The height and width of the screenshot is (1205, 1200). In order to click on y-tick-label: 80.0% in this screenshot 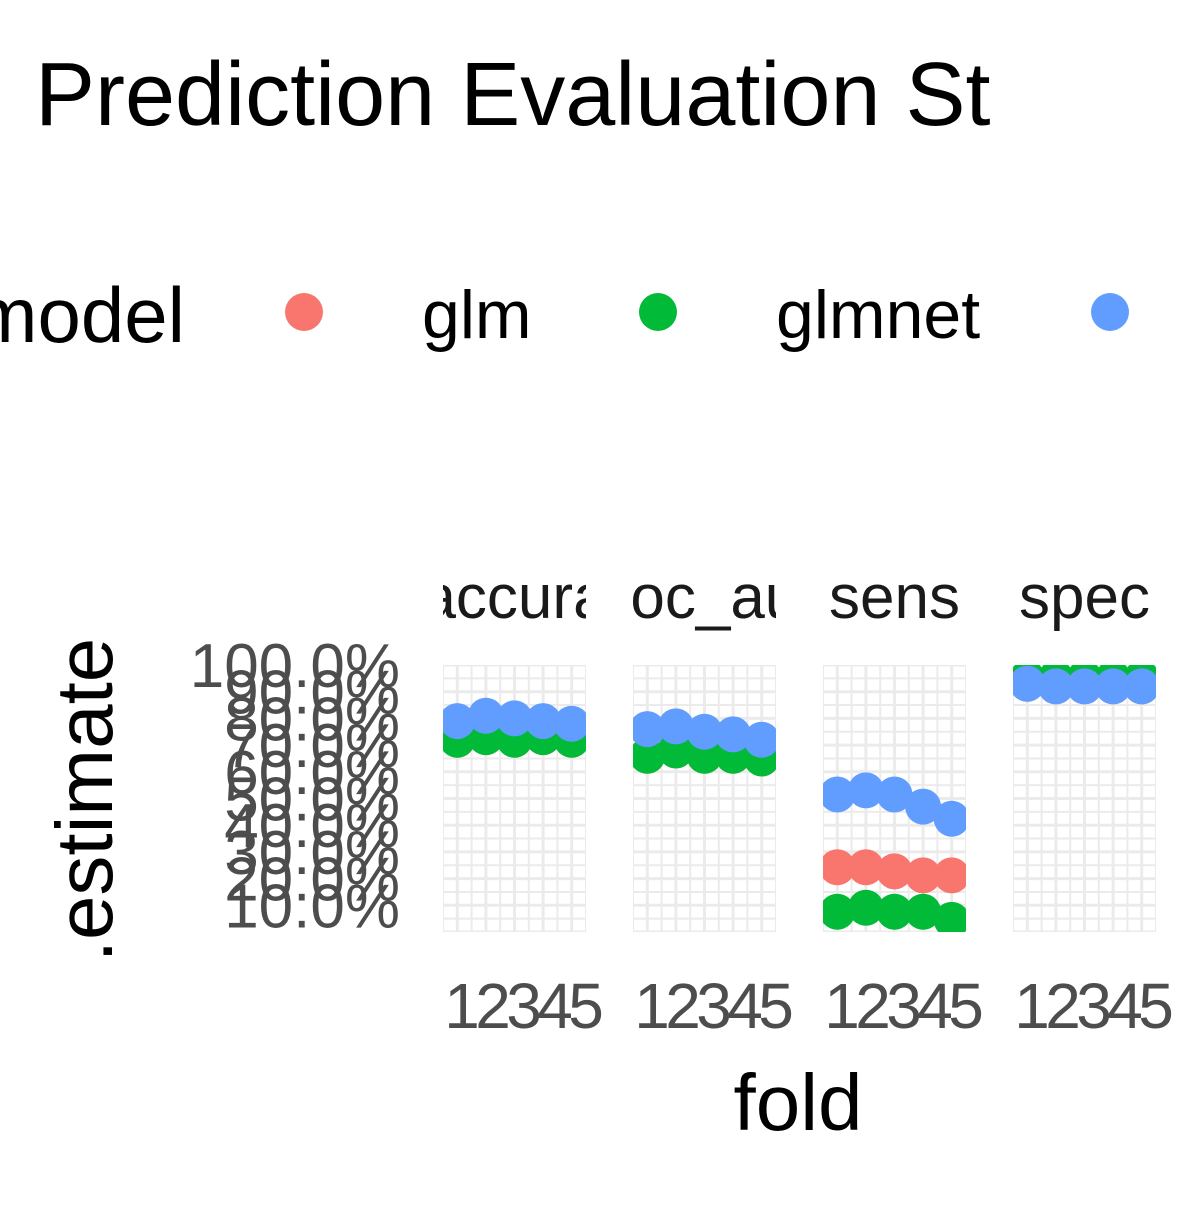, I will do `click(312, 719)`.